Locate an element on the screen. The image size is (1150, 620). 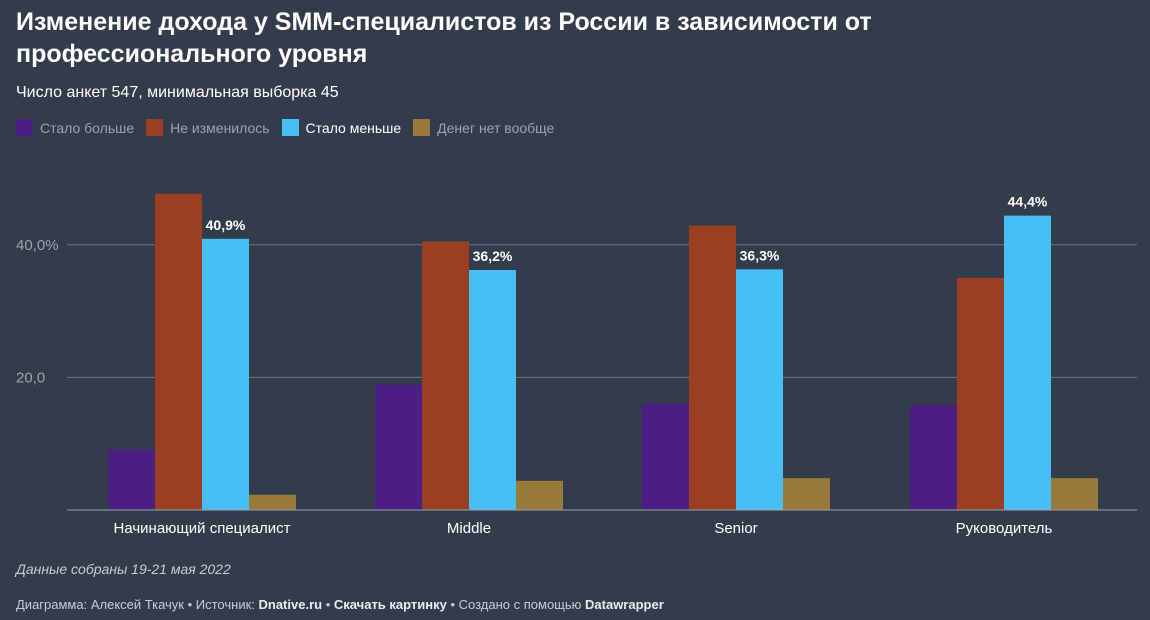
legend-label-less: Стало меньше is located at coordinates (353, 127).